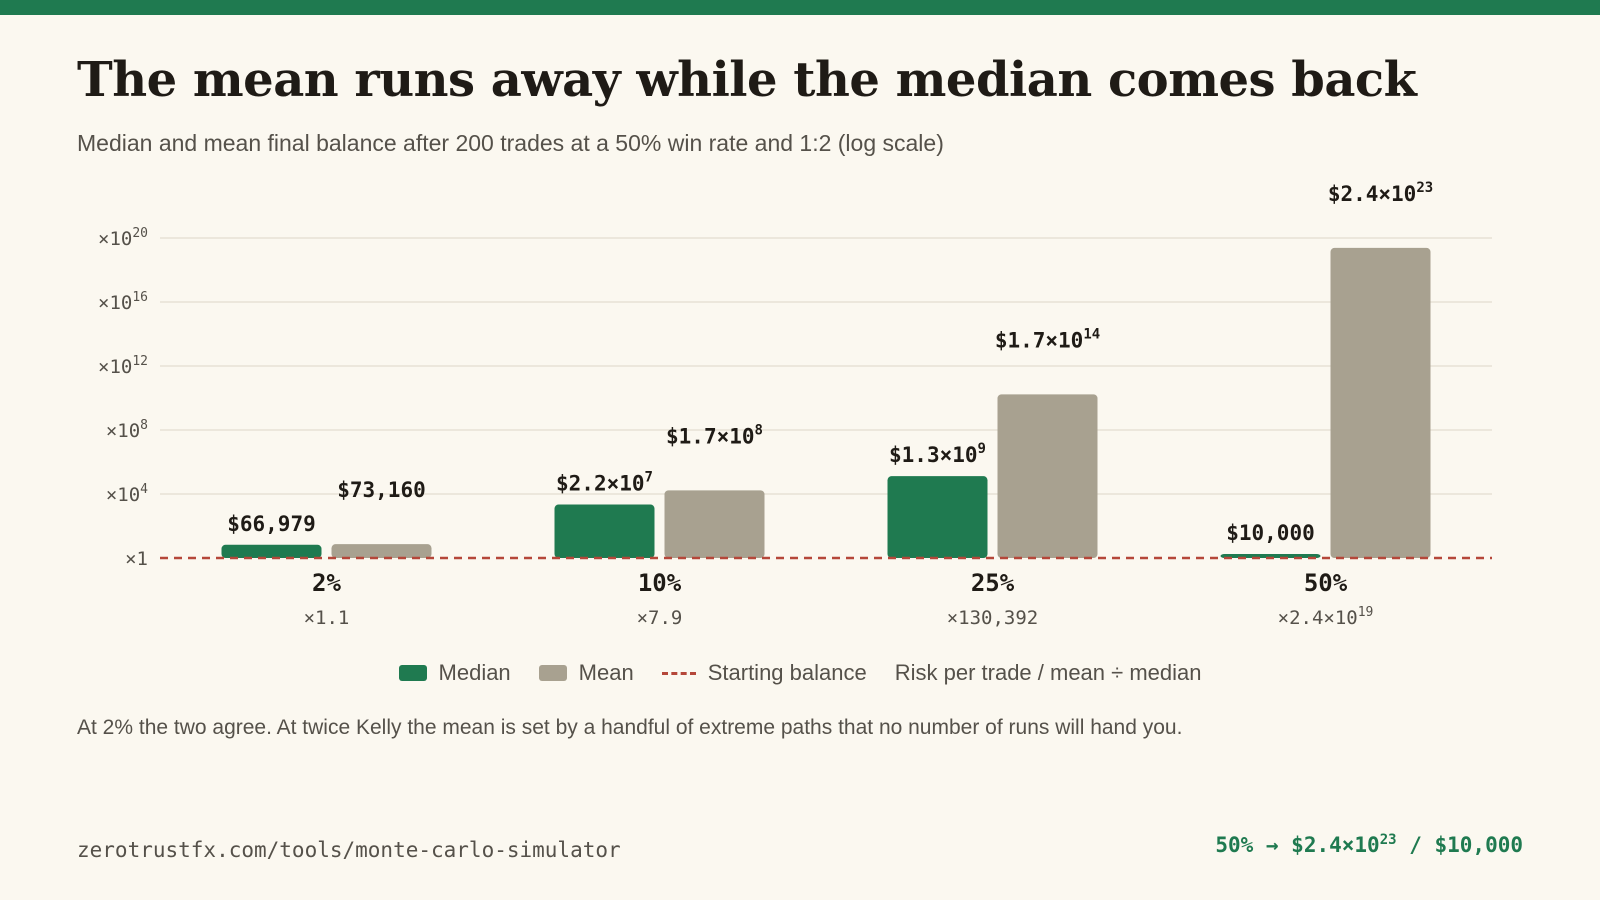 The height and width of the screenshot is (900, 1600). I want to click on ratio-label-1: ×7.9, so click(660, 618).